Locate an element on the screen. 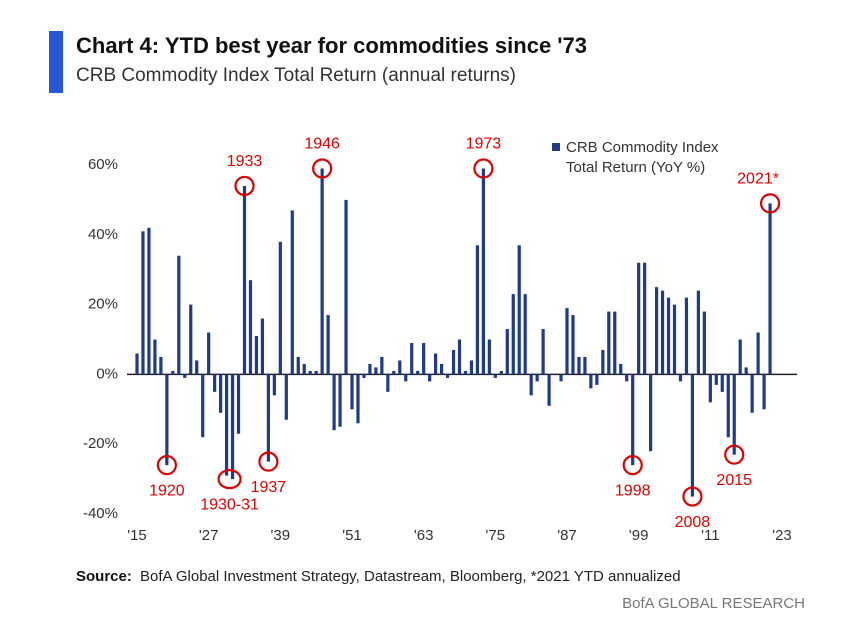 Image resolution: width=850 pixels, height=619 pixels. x-tick-label: '11 is located at coordinates (710, 535).